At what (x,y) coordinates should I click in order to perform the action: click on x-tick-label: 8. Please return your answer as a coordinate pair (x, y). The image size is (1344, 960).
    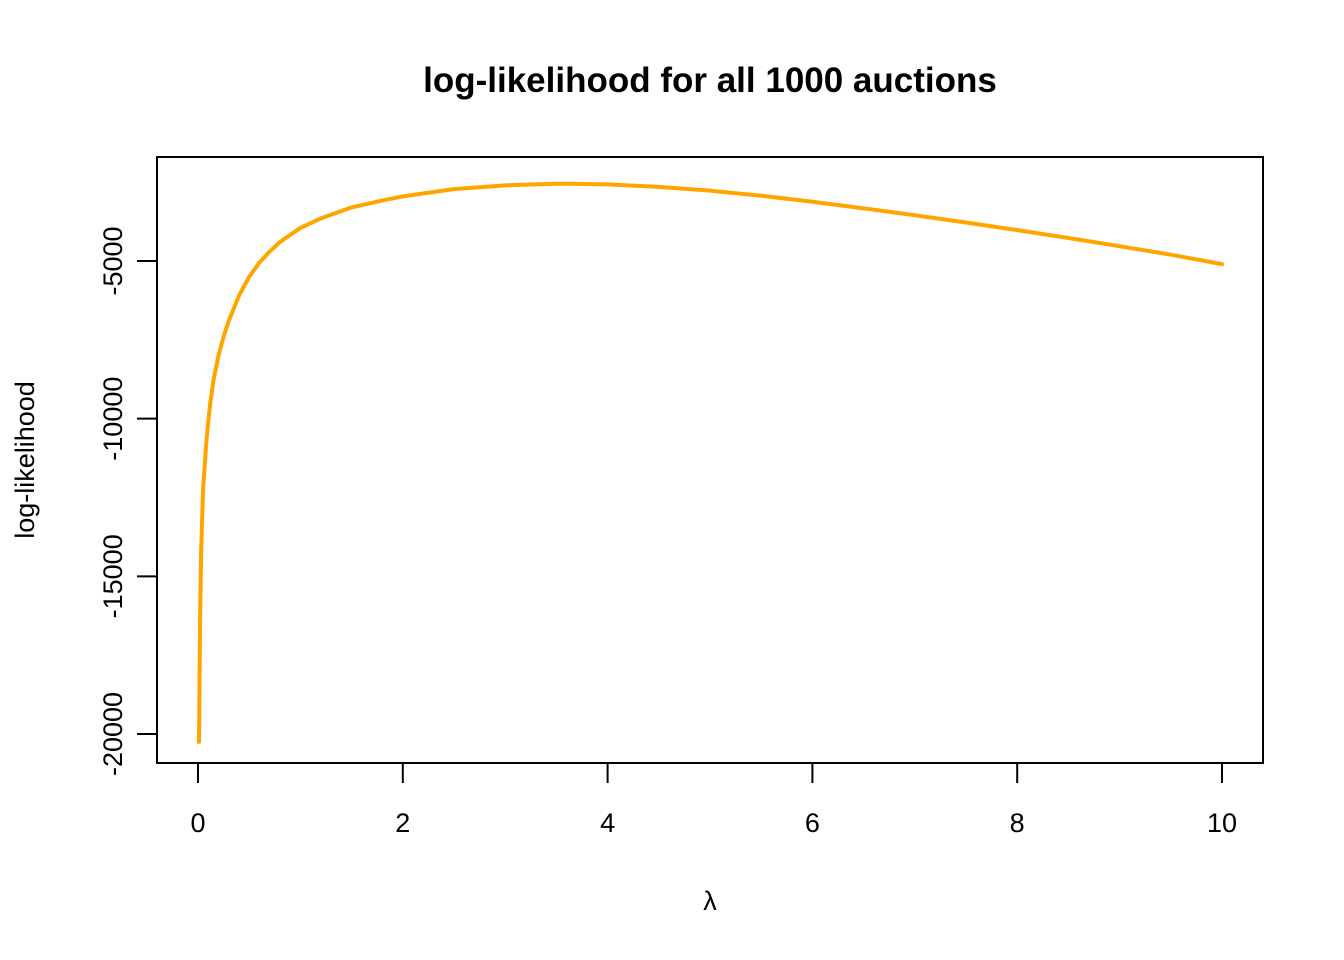
    Looking at the image, I should click on (1017, 823).